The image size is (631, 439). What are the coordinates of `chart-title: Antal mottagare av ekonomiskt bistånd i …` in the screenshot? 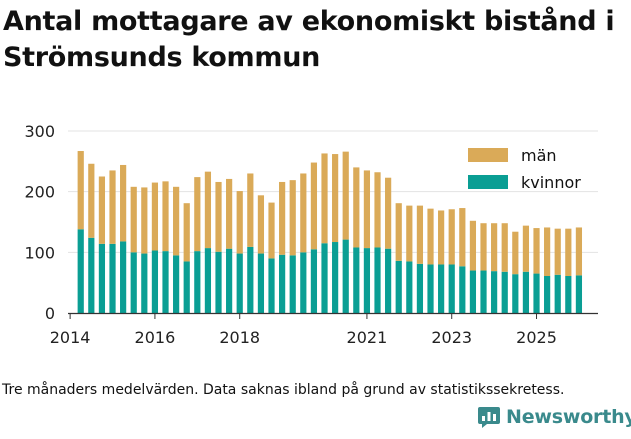 It's located at (309, 39).